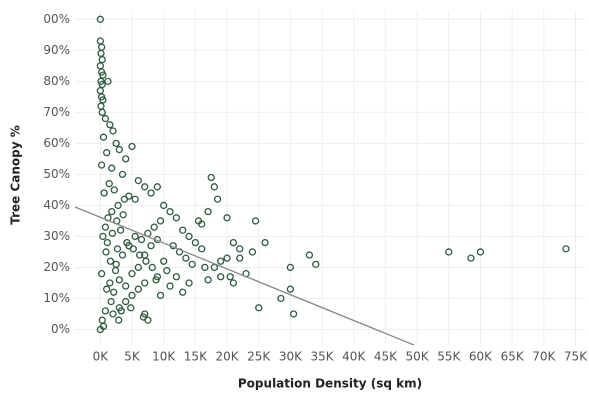 The height and width of the screenshot is (394, 589). What do you see at coordinates (196, 357) in the screenshot?
I see `x-tick-label: 15K` at bounding box center [196, 357].